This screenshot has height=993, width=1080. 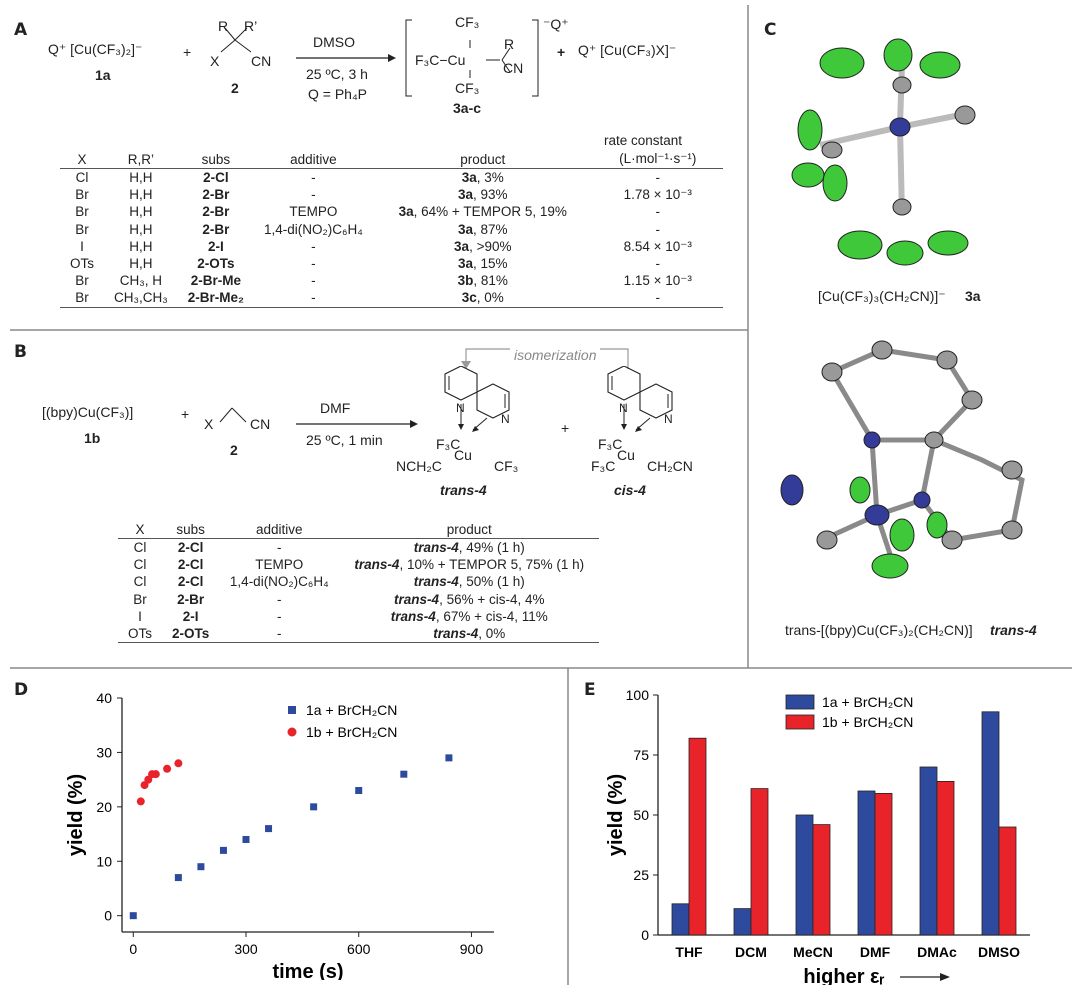 I want to click on table-a-header-product: product, so click(x=482, y=159).